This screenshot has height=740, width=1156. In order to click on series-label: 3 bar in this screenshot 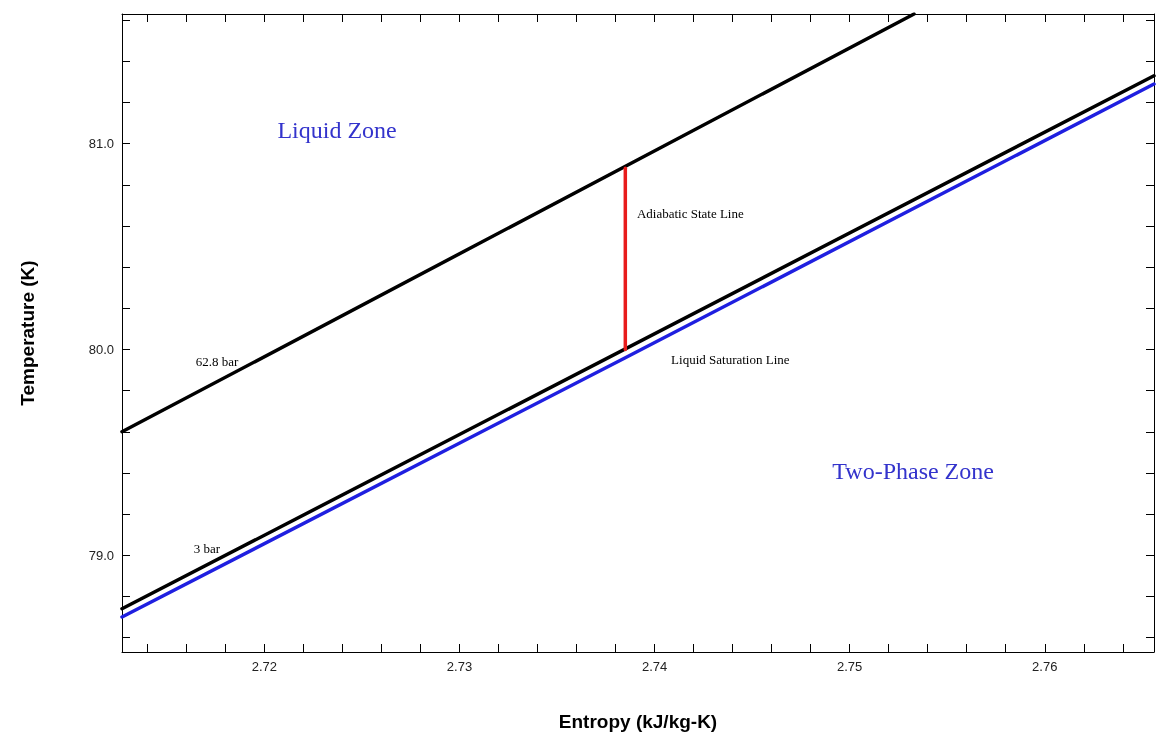, I will do `click(207, 549)`.